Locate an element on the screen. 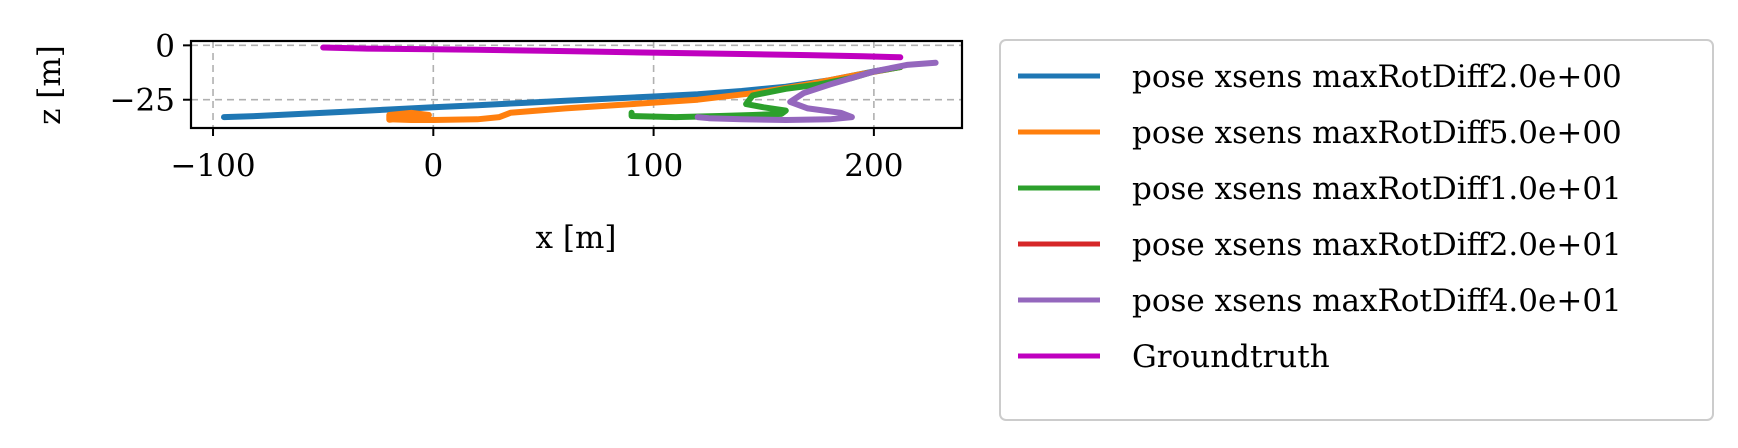 The width and height of the screenshot is (1738, 448). x-tick-label: 100 is located at coordinates (653, 166).